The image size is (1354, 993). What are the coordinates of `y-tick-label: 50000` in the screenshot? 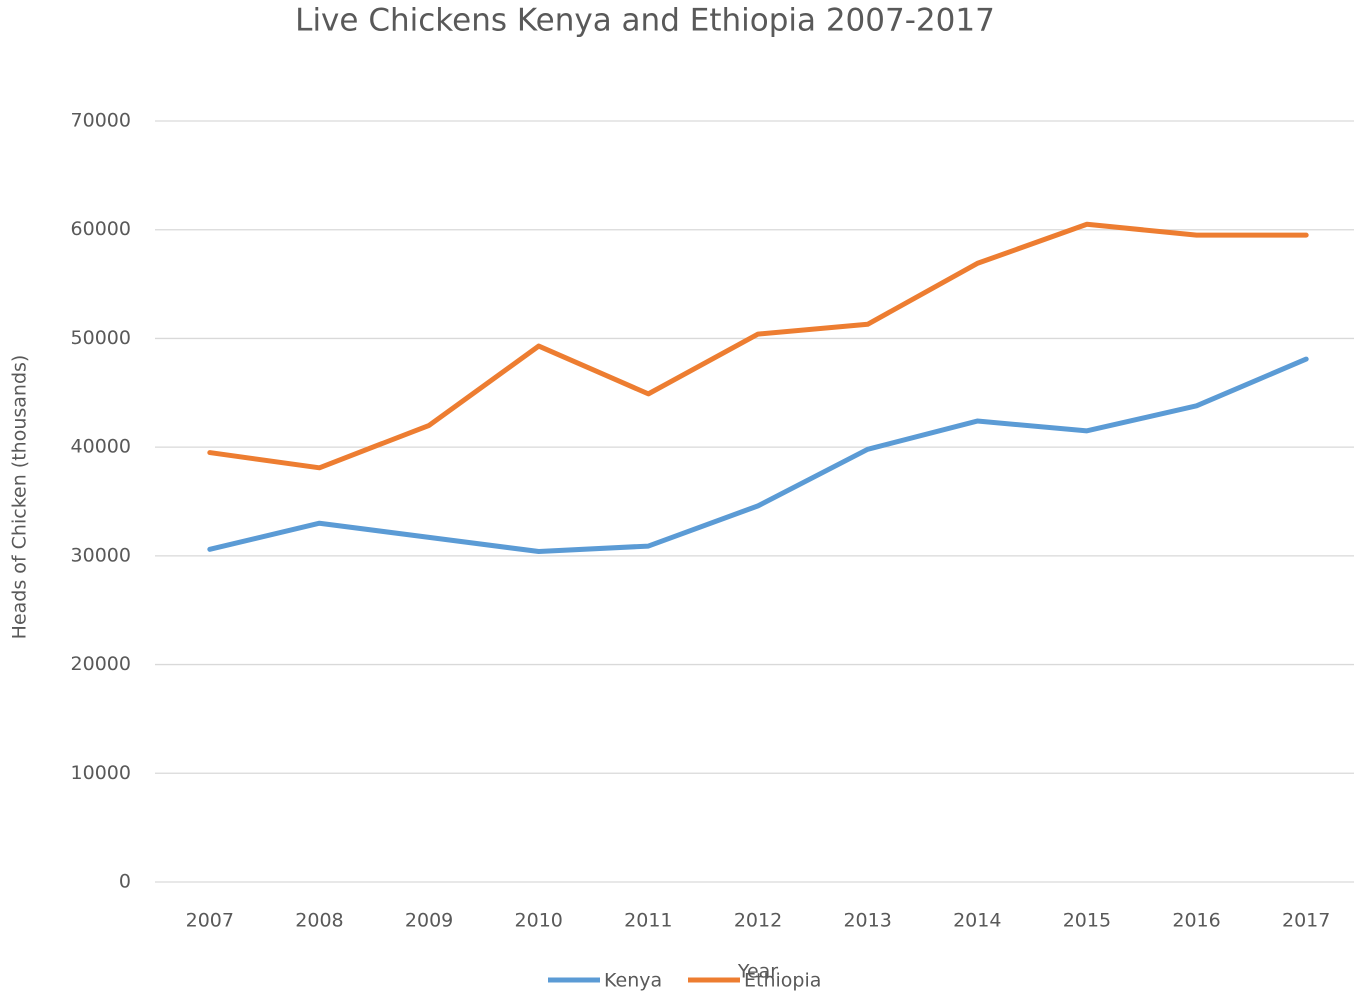 It's located at (101, 338).